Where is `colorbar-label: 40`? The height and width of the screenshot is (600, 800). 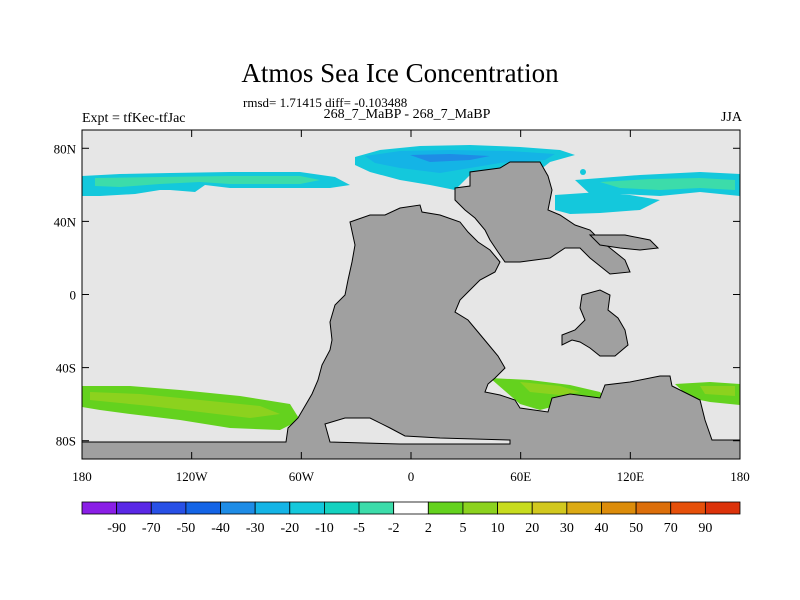 colorbar-label: 40 is located at coordinates (601, 528).